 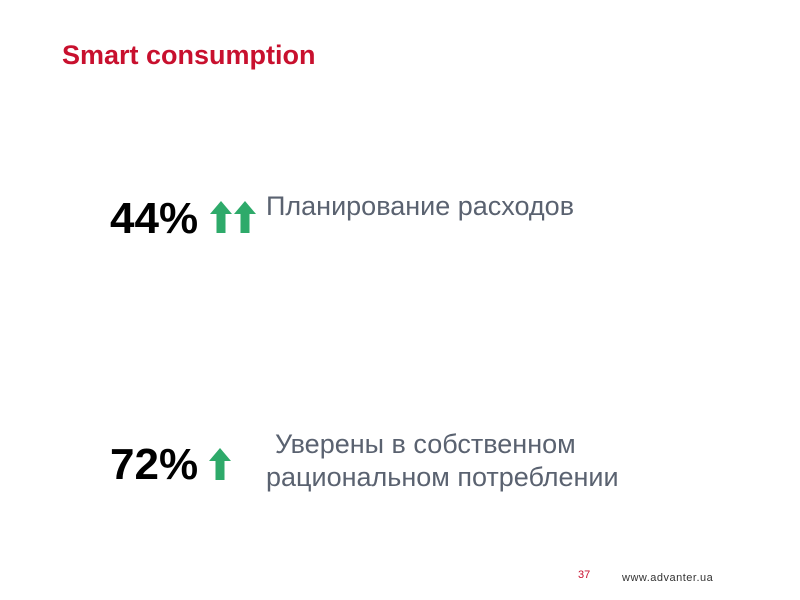 What do you see at coordinates (420, 206) in the screenshot?
I see `stat-label-planning: Планирование расходов` at bounding box center [420, 206].